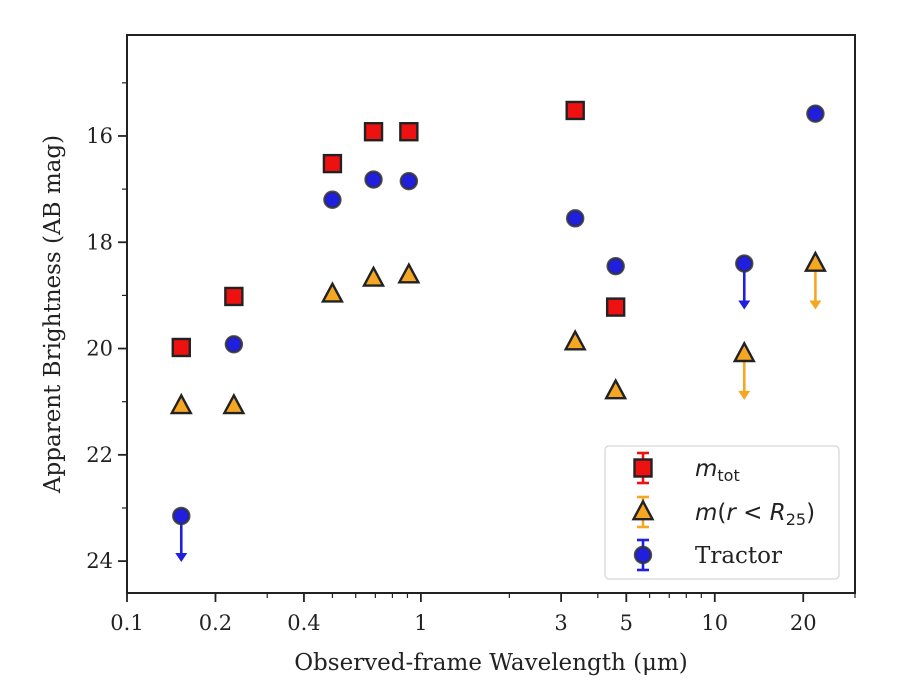  I want to click on y-tick-label: 24, so click(99, 561).